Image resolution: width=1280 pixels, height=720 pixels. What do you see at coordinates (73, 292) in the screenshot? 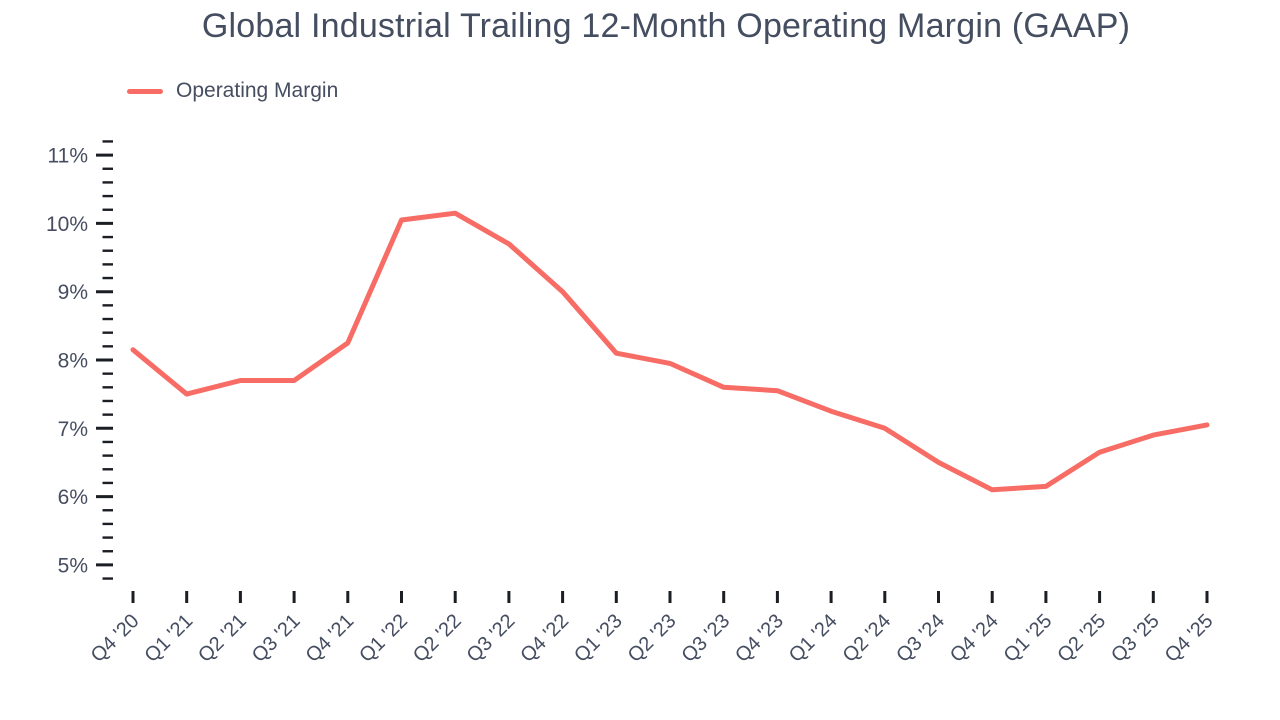
I see `y-tick-label: 9%` at bounding box center [73, 292].